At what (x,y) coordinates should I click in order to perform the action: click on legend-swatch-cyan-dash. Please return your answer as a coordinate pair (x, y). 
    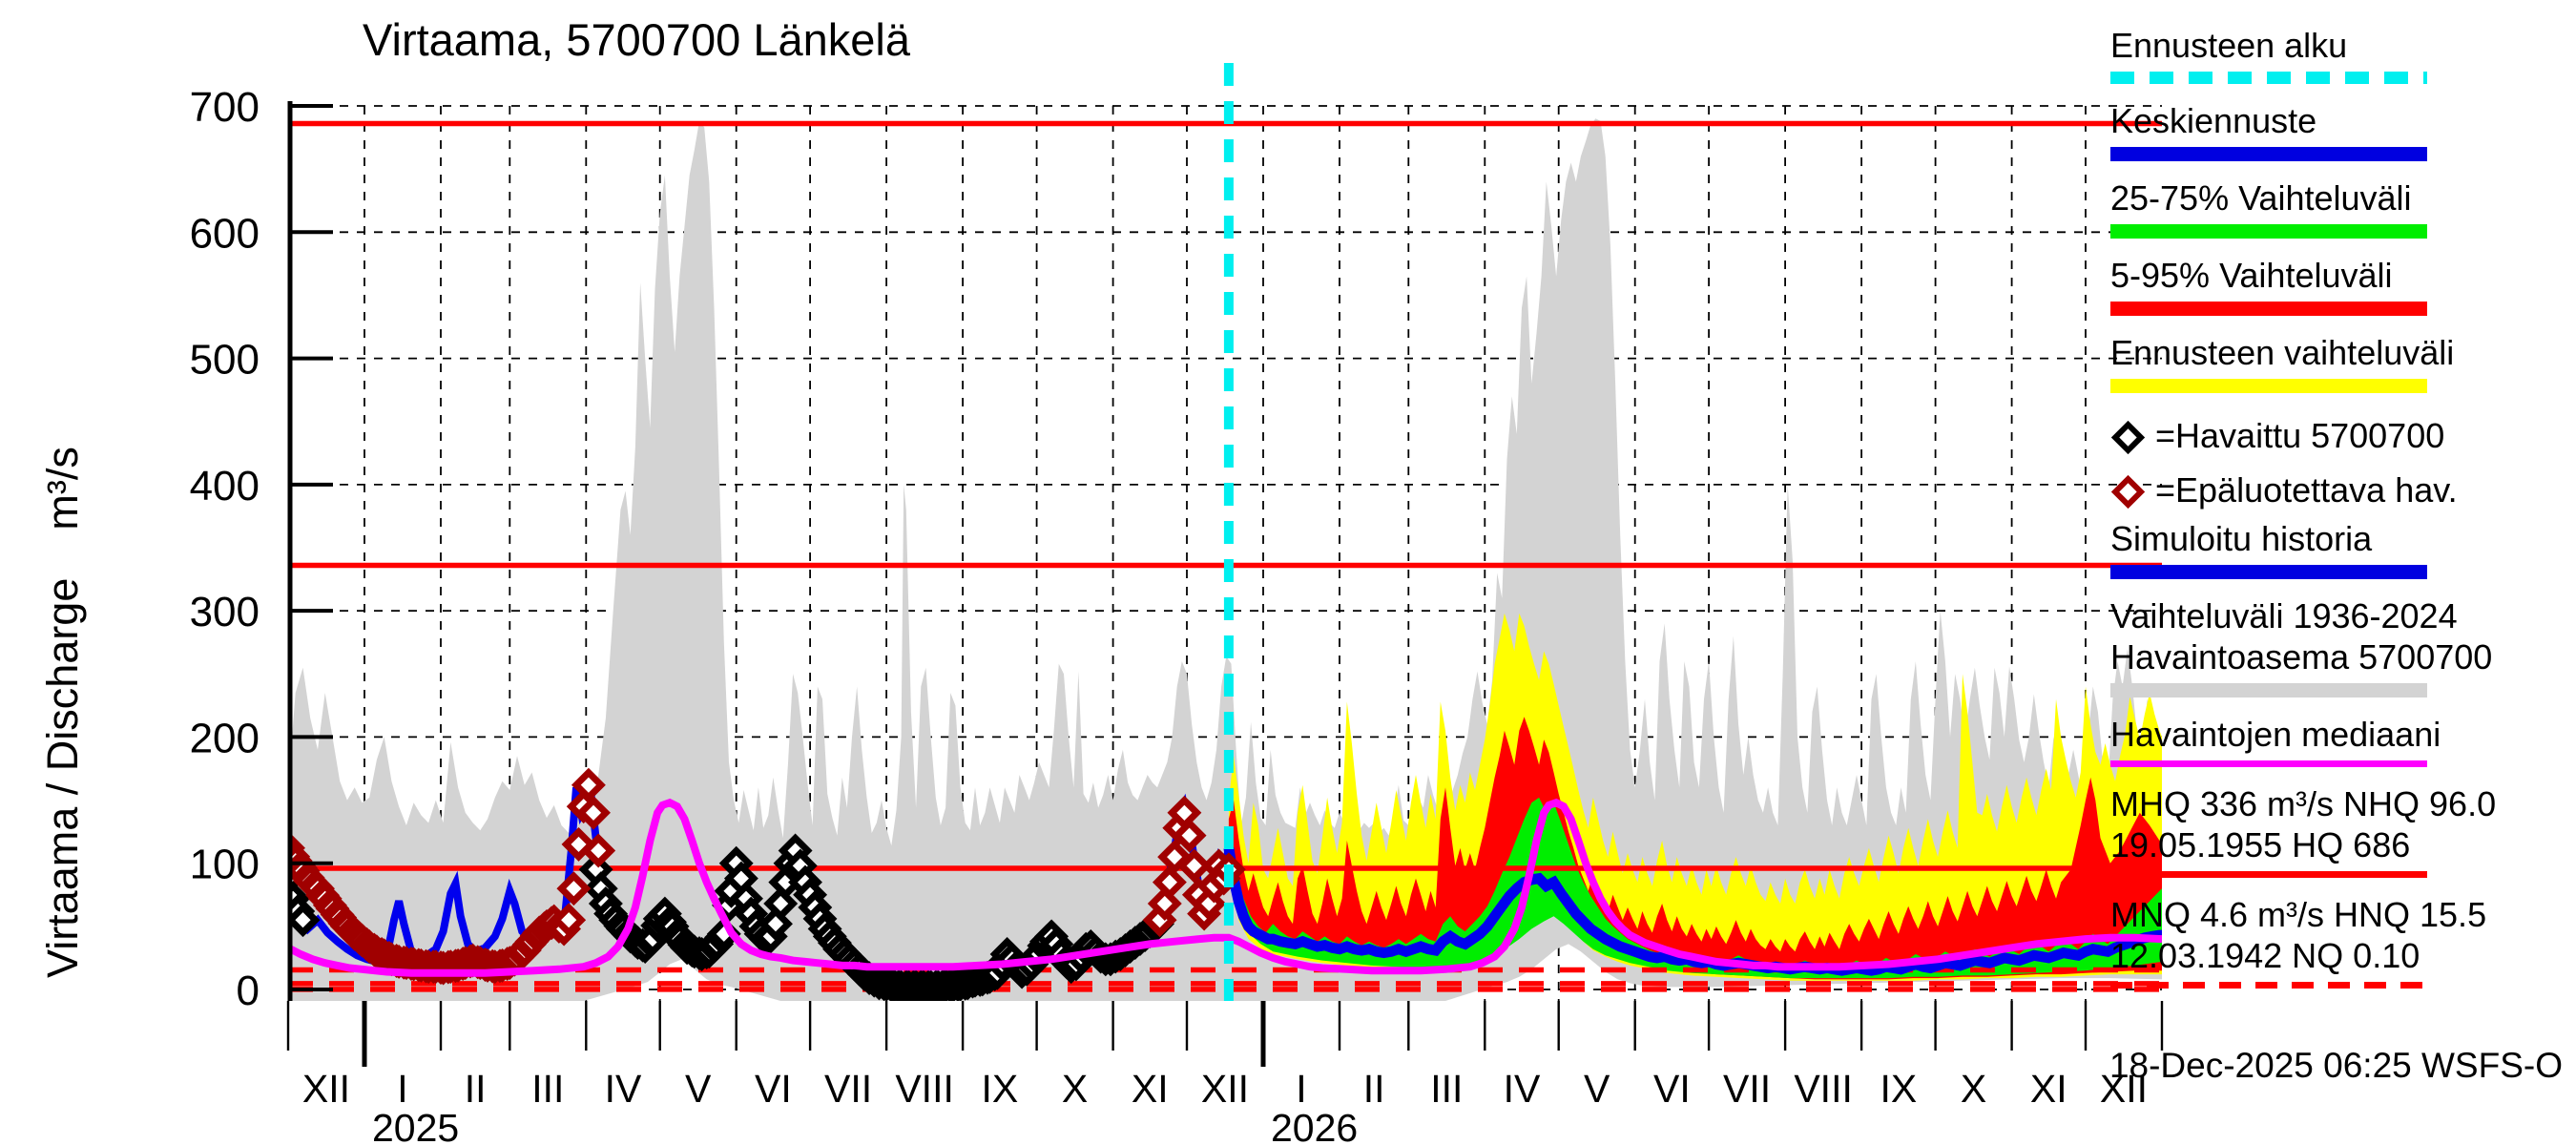
    Looking at the image, I should click on (2268, 78).